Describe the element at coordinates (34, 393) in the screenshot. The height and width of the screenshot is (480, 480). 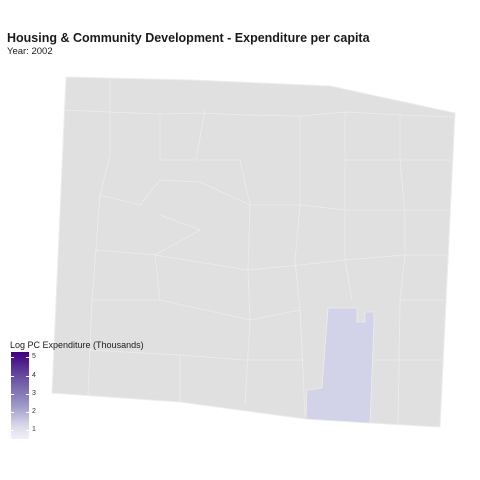
I see `legend-tick-label: 3` at that location.